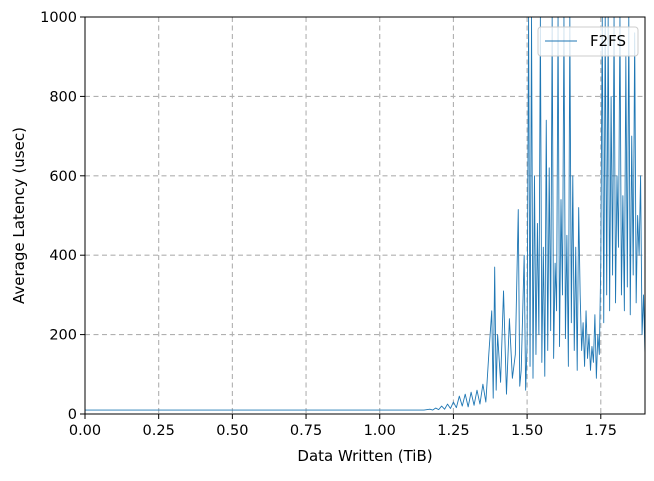  Describe the element at coordinates (527, 431) in the screenshot. I see `x-tick-label: 1.50` at that location.